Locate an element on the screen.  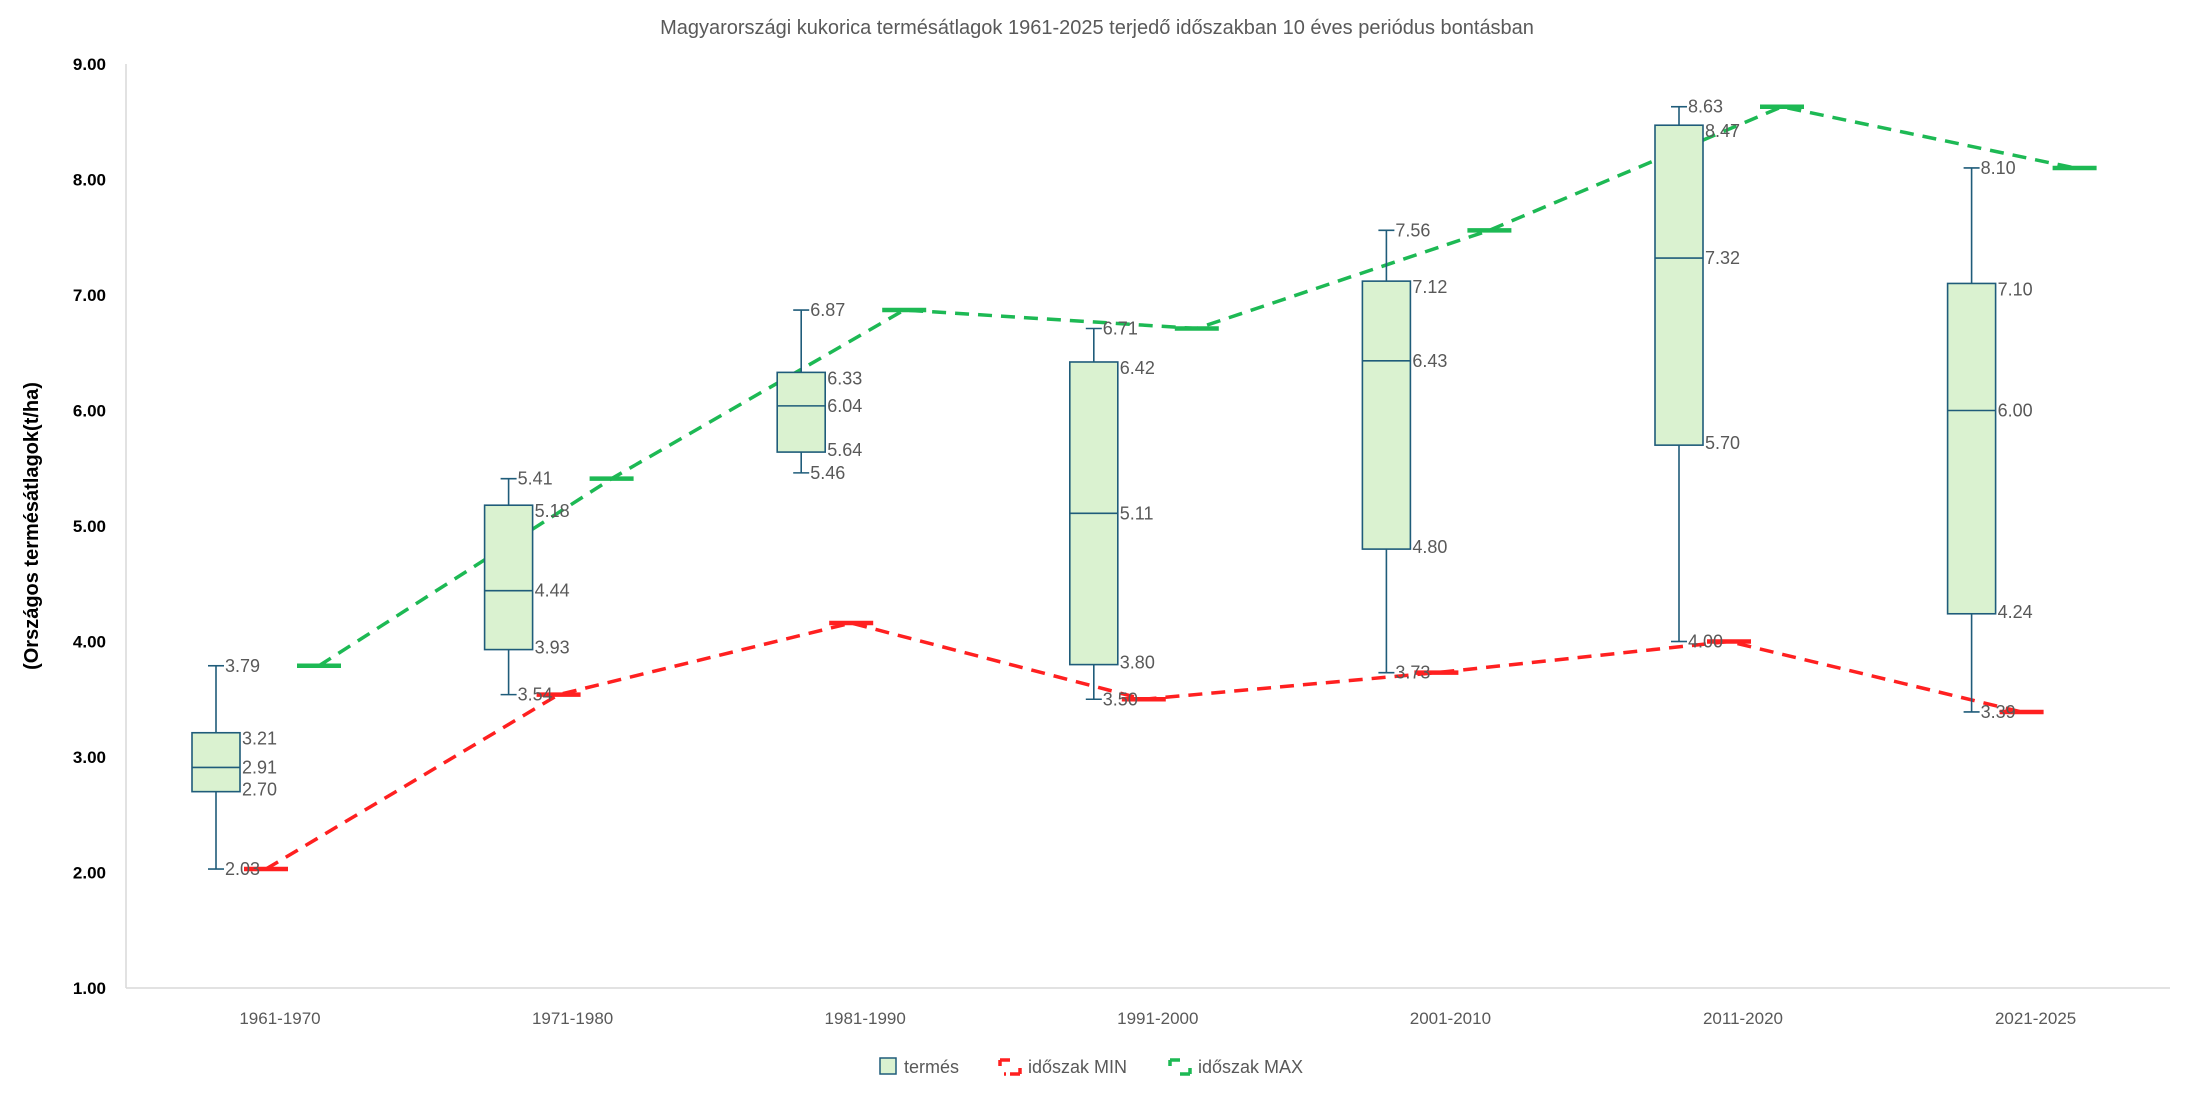
data-label-q3: 8.47 is located at coordinates (1722, 131).